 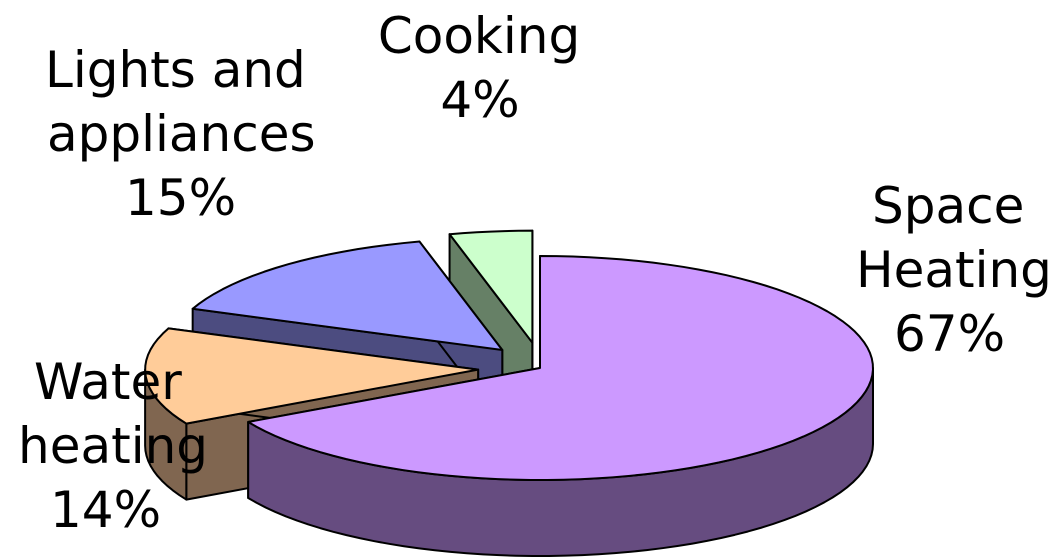 I want to click on slice-top-lights-and-appliances, so click(x=347, y=296).